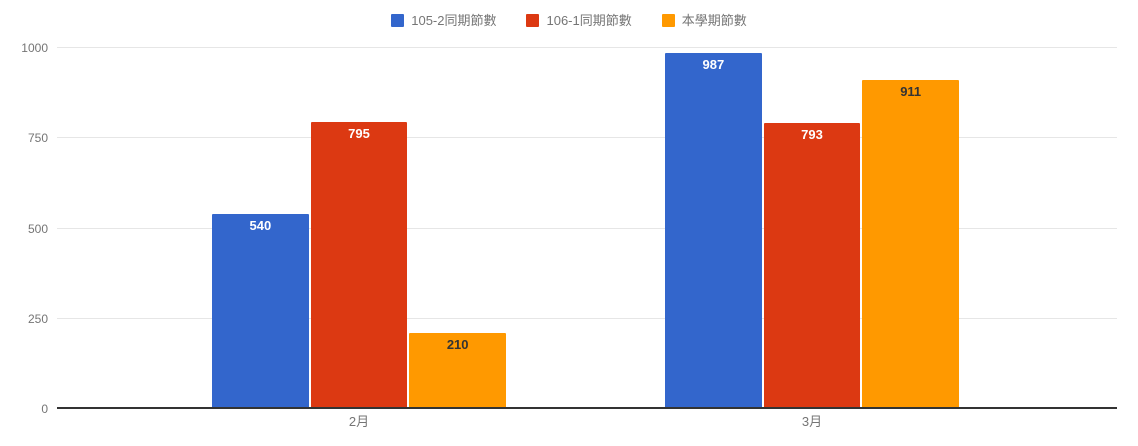 Image resolution: width=1138 pixels, height=446 pixels. Describe the element at coordinates (260, 311) in the screenshot. I see `bar: 540` at that location.